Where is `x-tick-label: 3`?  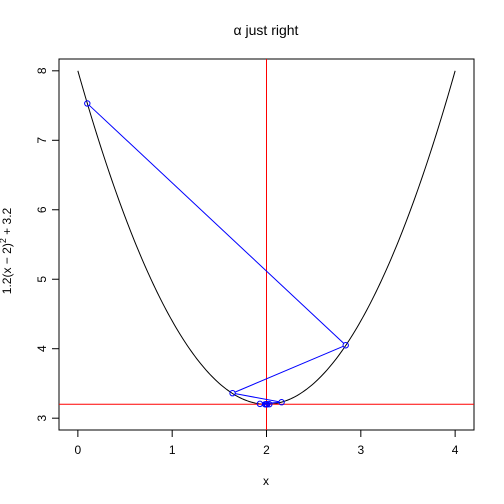 x-tick-label: 3 is located at coordinates (360, 450).